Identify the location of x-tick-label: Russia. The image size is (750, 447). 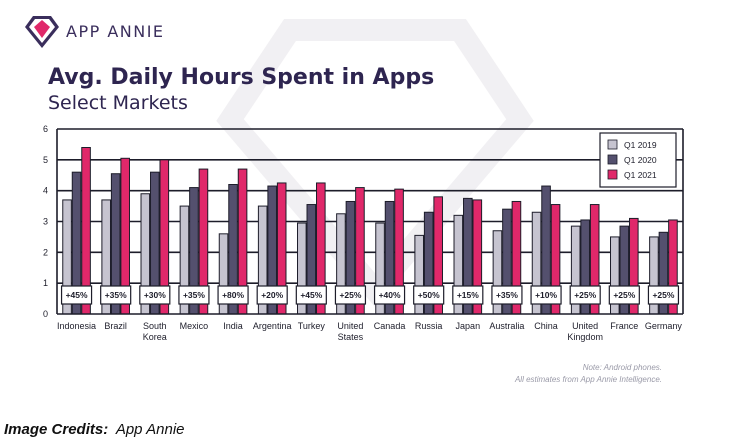
(429, 326).